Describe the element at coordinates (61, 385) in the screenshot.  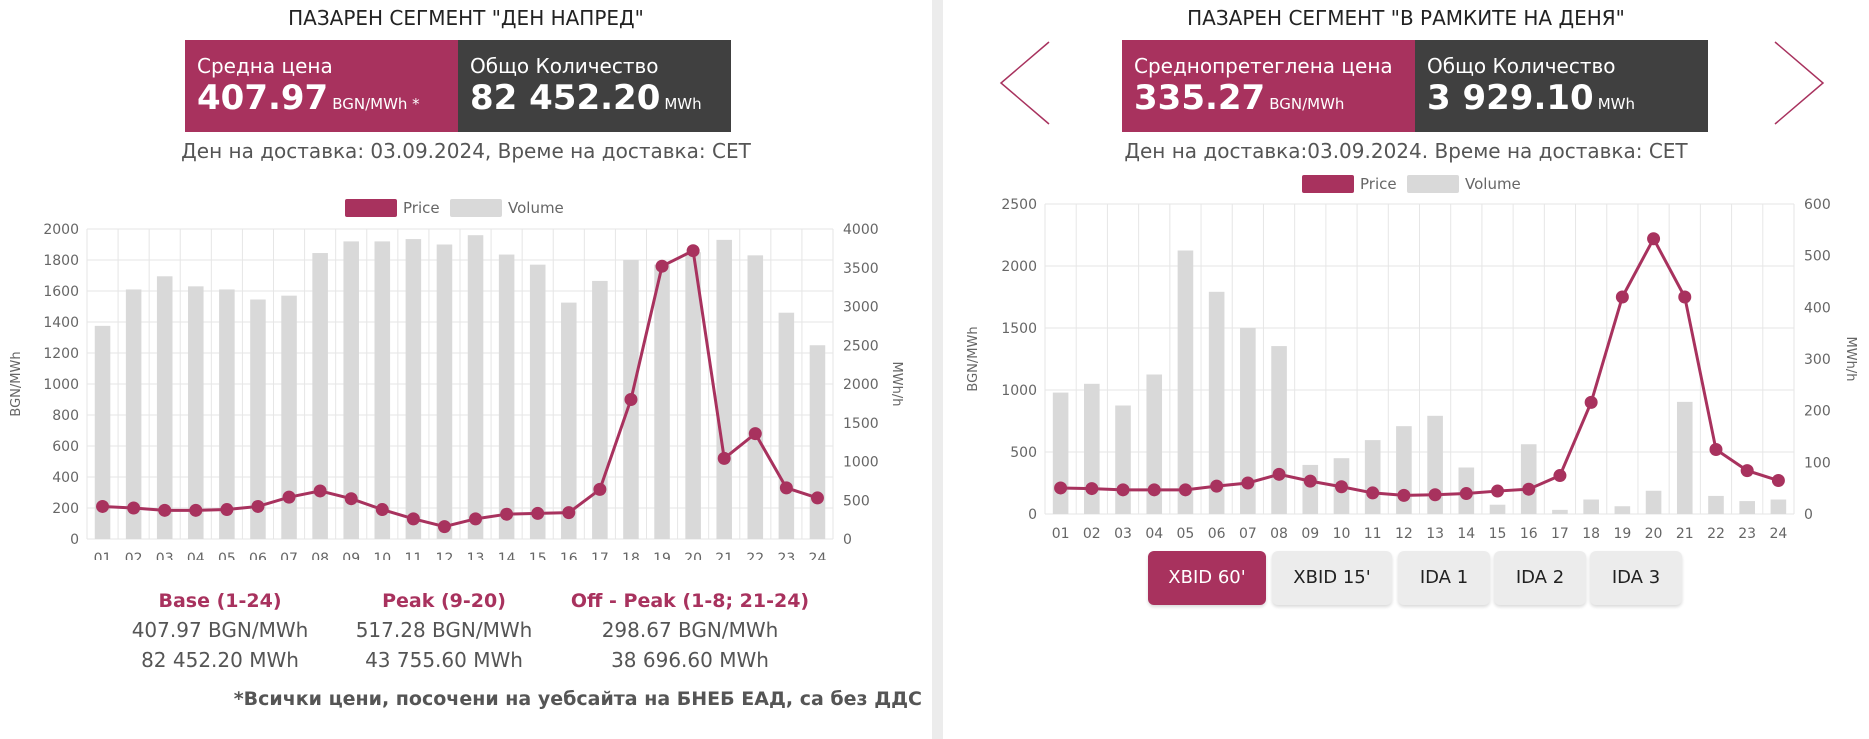
I see `y-tick-label: 1000` at that location.